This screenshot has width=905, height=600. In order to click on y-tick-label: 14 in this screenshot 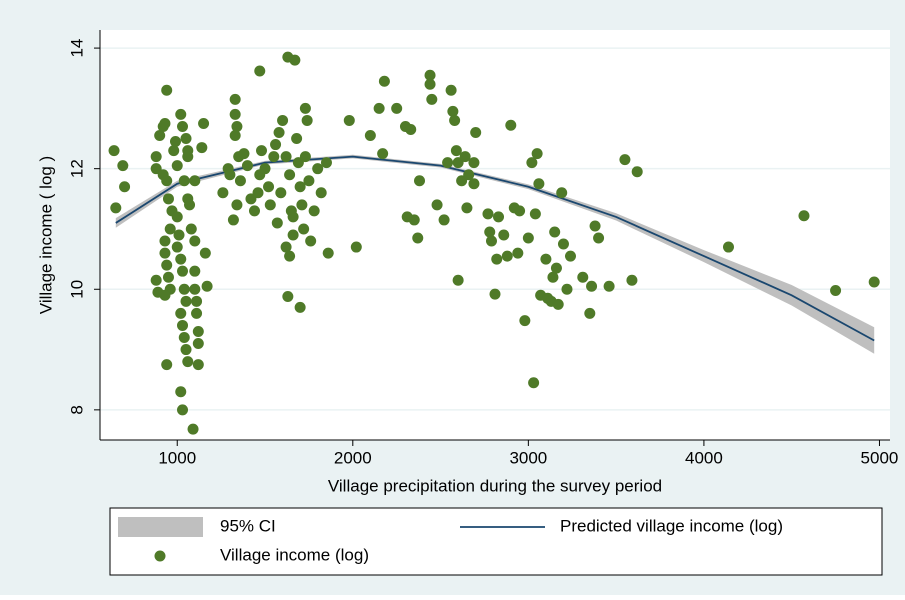, I will do `click(76, 48)`.